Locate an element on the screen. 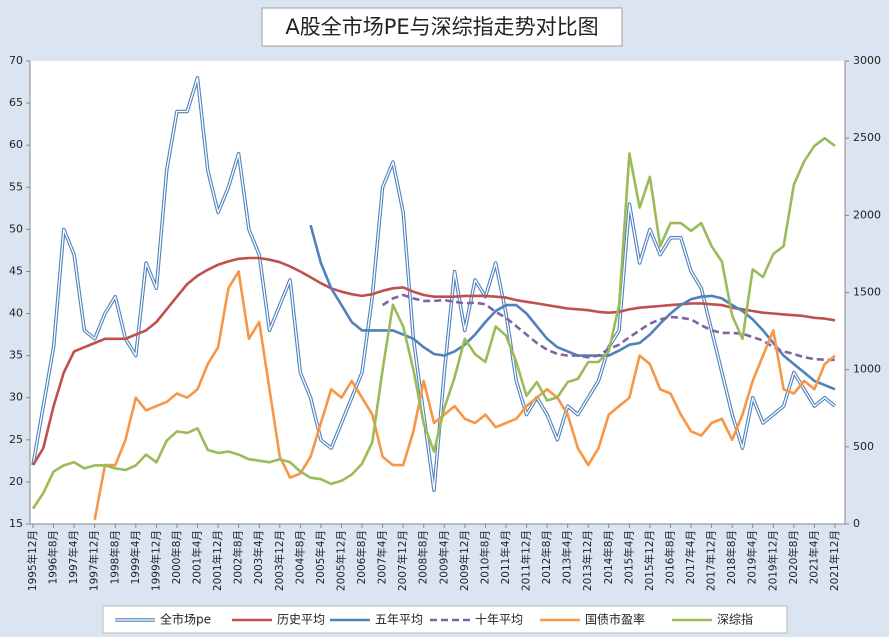 The image size is (889, 637). x-tick-label: 2008年8月 is located at coordinates (423, 557).